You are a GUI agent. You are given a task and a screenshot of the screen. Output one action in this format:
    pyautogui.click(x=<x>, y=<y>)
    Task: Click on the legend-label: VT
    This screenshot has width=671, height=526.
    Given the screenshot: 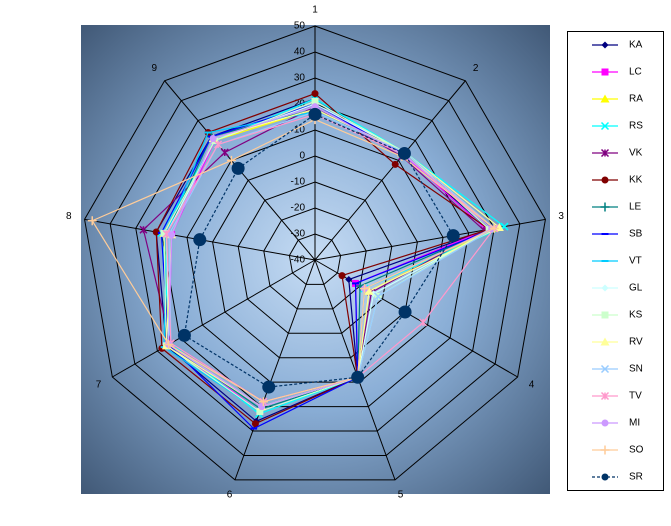 What is the action you would take?
    pyautogui.click(x=635, y=261)
    